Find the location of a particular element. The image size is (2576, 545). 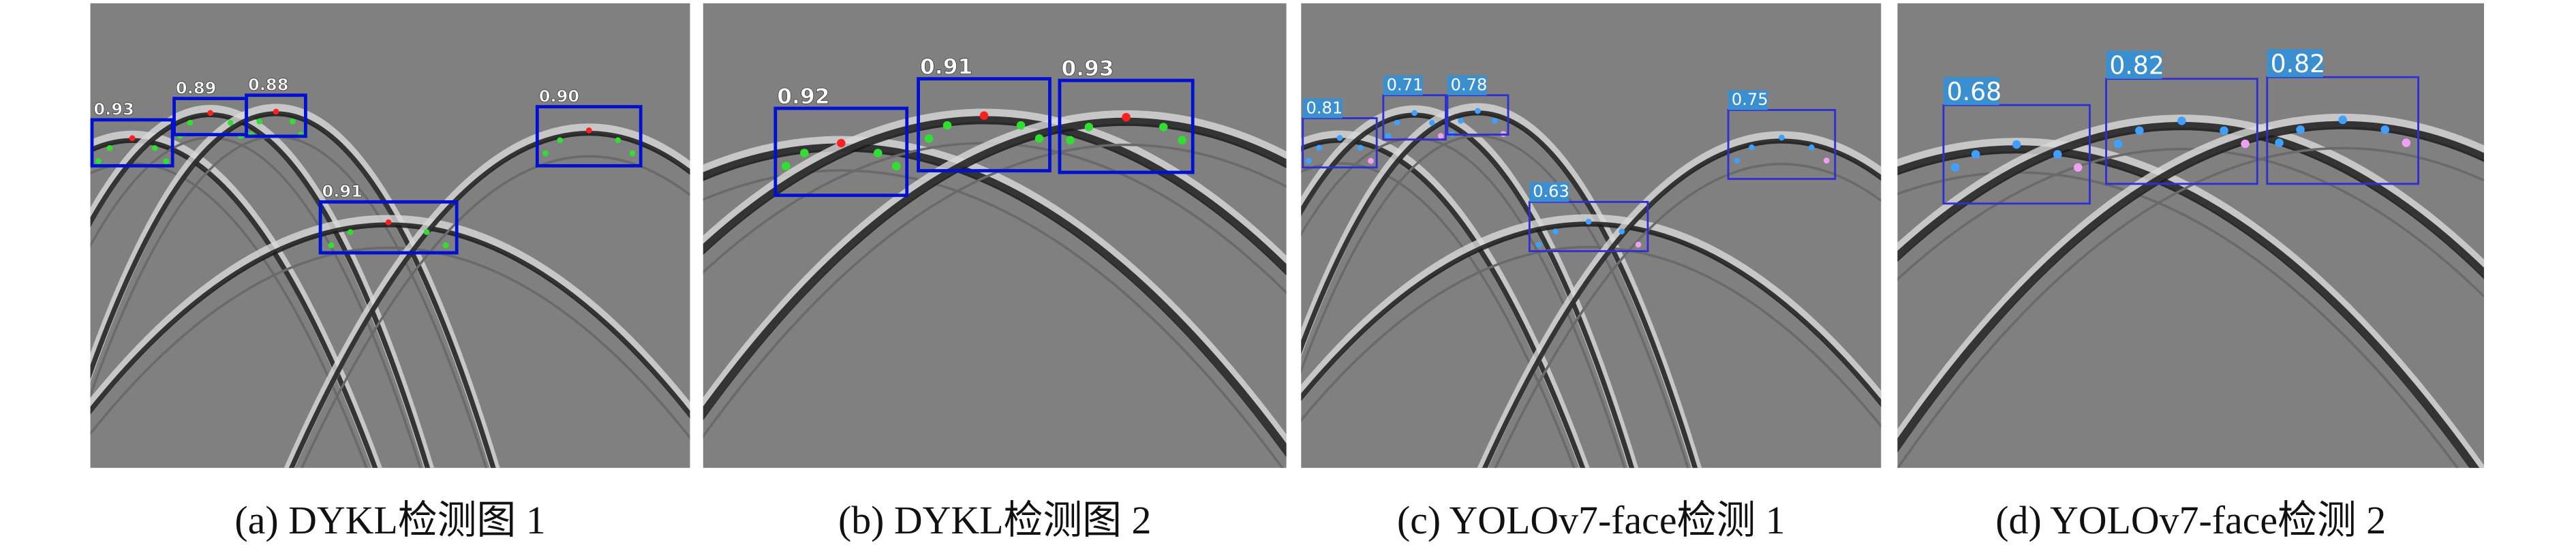

score-label: 0.71 is located at coordinates (1405, 85).